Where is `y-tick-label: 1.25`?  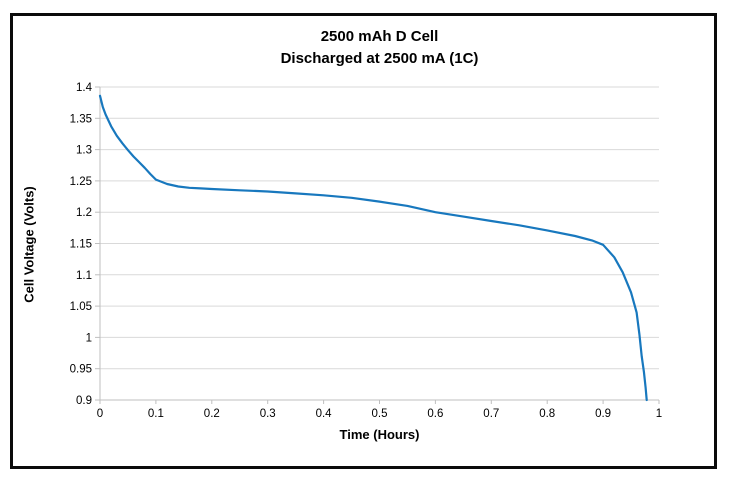
y-tick-label: 1.25 is located at coordinates (81, 182).